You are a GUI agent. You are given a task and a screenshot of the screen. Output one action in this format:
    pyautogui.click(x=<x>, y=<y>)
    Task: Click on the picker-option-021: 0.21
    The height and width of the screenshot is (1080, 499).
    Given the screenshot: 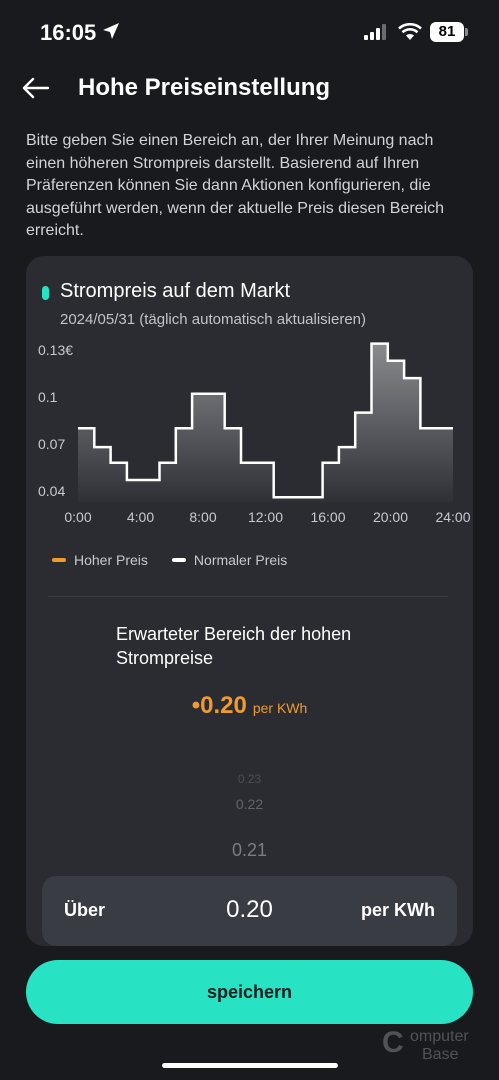 What is the action you would take?
    pyautogui.click(x=249, y=850)
    